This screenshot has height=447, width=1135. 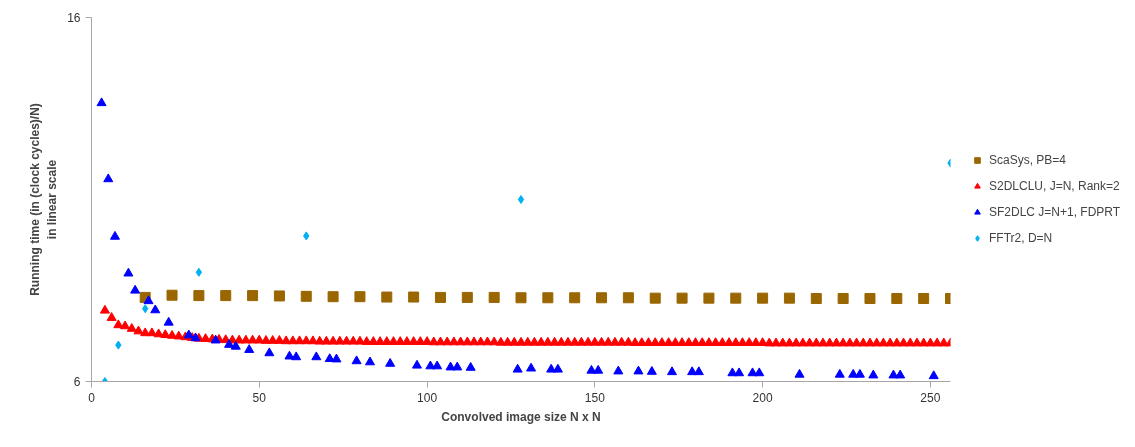 What do you see at coordinates (77, 382) in the screenshot?
I see `y-tick-label: 6` at bounding box center [77, 382].